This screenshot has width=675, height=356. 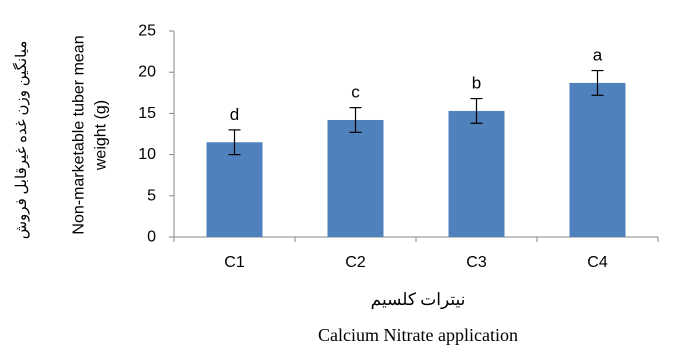 What do you see at coordinates (418, 300) in the screenshot?
I see `x-axis-title-persian: نیترات کلسیم` at bounding box center [418, 300].